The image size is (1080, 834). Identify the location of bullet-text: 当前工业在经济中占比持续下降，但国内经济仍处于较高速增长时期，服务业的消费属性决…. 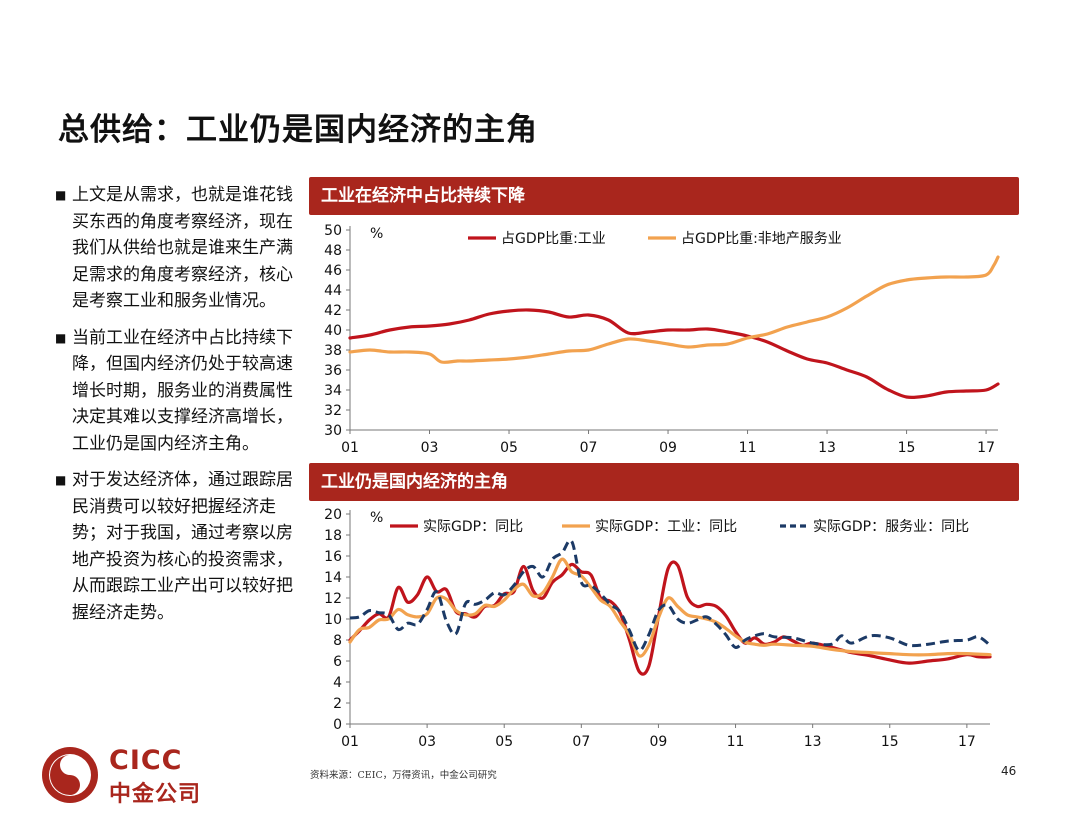
(182, 390).